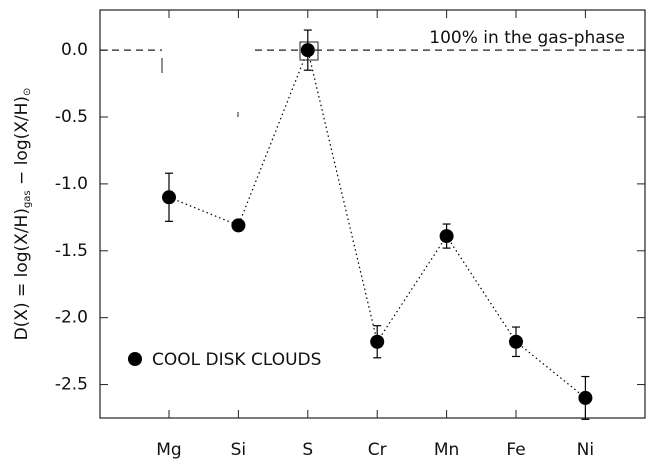 This screenshot has height=466, width=648. What do you see at coordinates (22, 143) in the screenshot?
I see `y-label-part: − log(X/H)` at bounding box center [22, 143].